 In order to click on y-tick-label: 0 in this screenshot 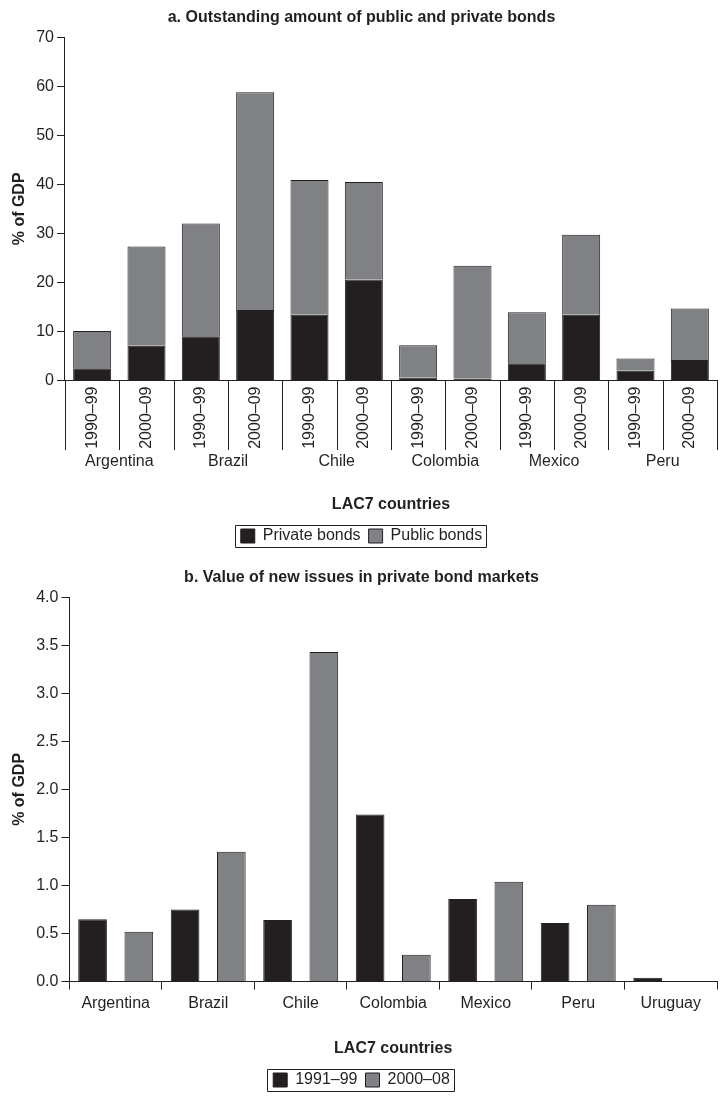, I will do `click(50, 379)`.